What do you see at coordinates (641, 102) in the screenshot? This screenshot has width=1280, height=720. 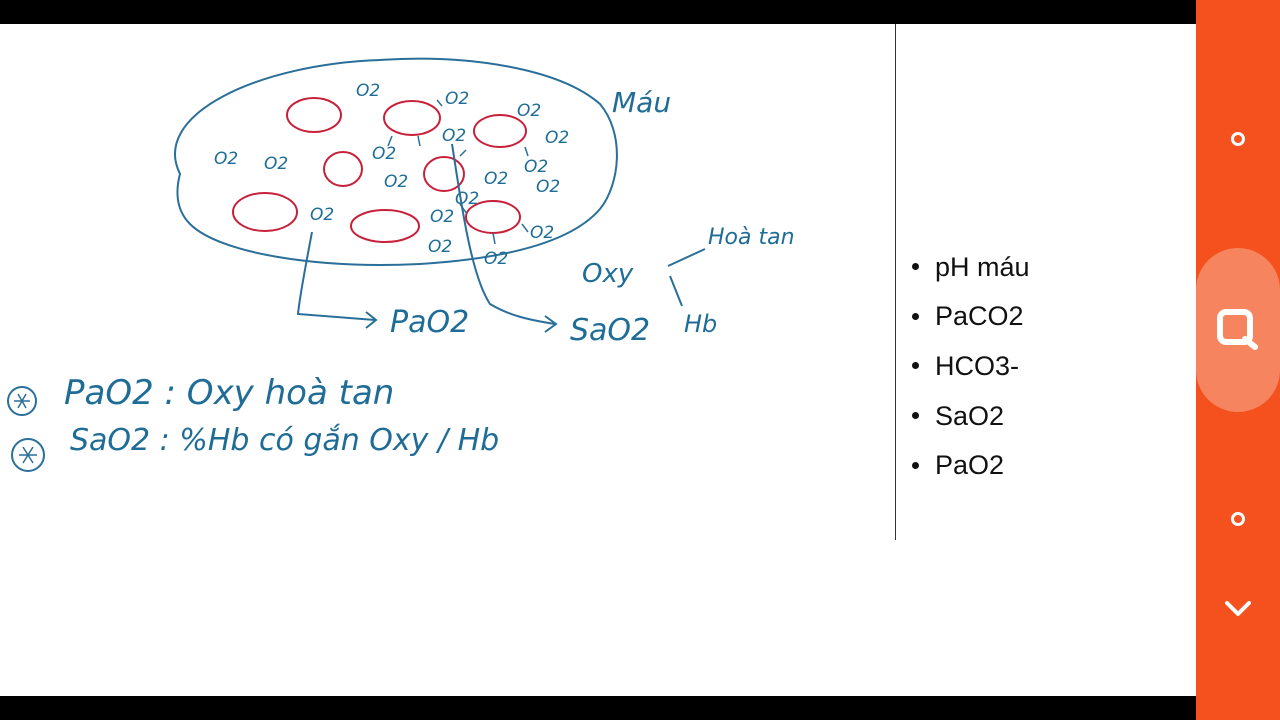 I see `blood-label: Máu` at bounding box center [641, 102].